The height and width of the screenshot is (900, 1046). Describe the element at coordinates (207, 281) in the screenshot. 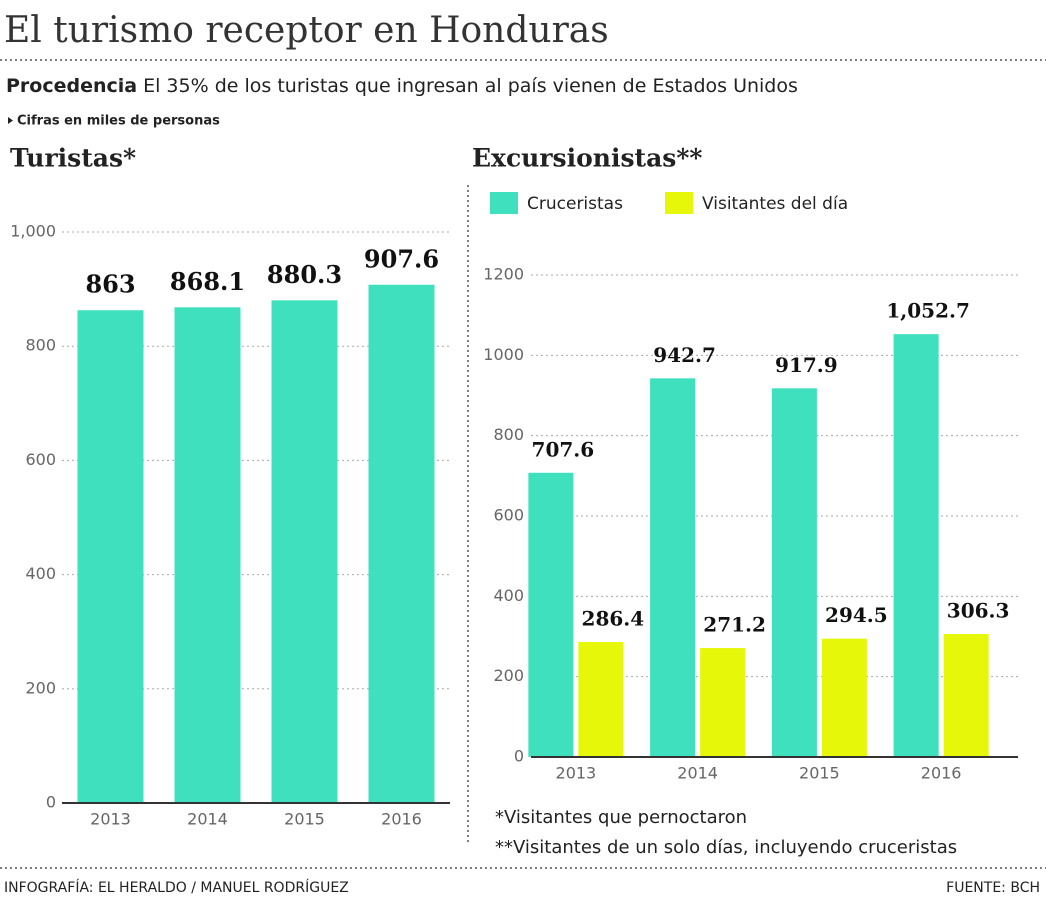

I see `value-label: 868.1` at that location.